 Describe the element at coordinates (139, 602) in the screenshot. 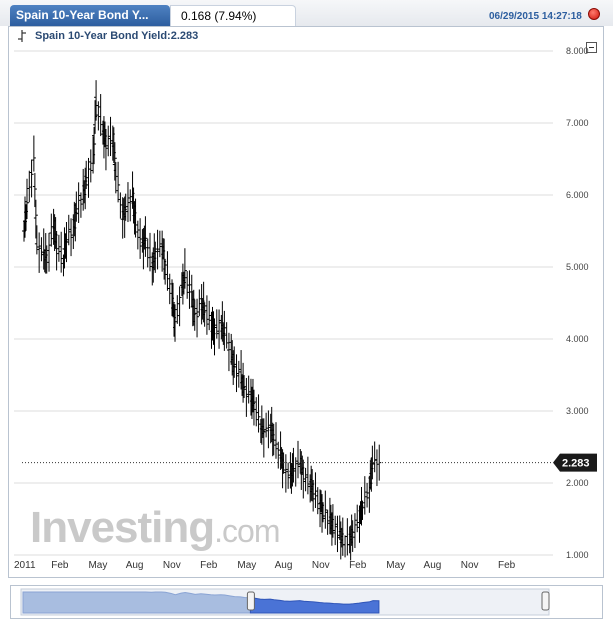

I see `navigator-area-past` at that location.